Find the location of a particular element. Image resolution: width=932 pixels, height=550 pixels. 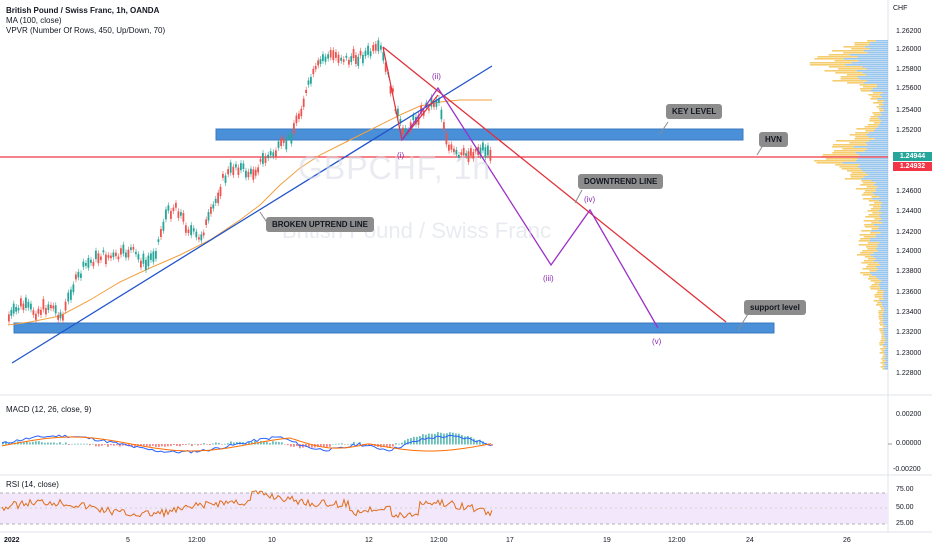

x-tick: 24 is located at coordinates (750, 540).